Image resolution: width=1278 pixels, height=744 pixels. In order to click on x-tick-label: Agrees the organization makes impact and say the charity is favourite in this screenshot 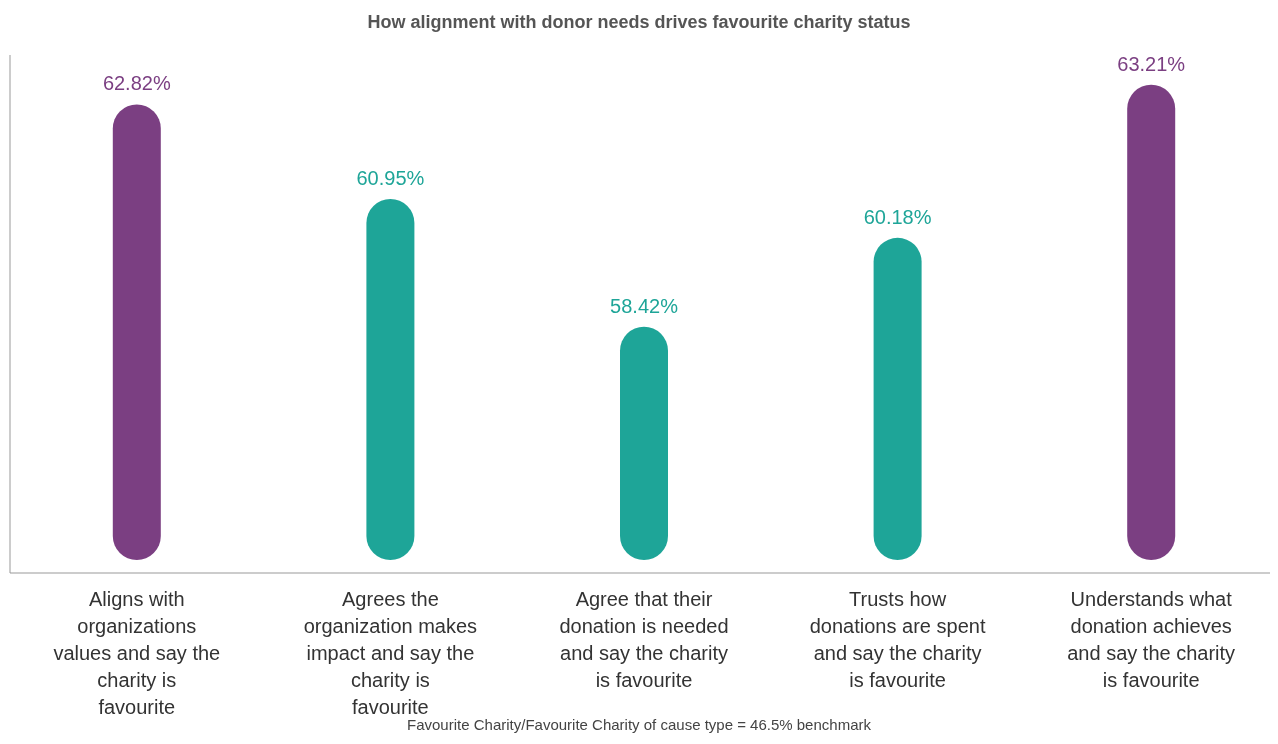, I will do `click(390, 653)`.